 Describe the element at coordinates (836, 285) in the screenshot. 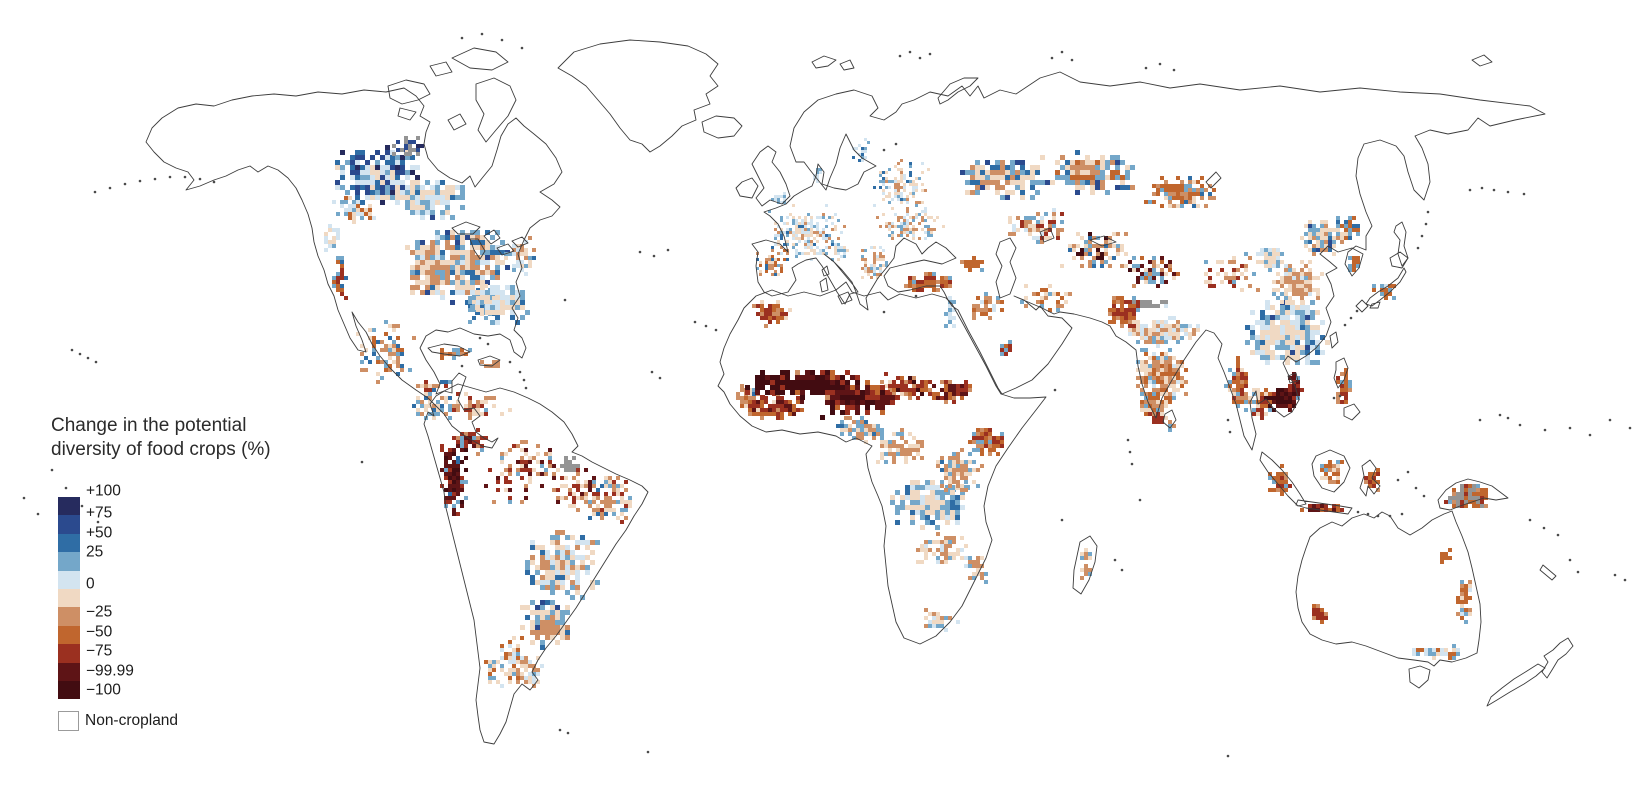

I see `coast-med-islands` at that location.